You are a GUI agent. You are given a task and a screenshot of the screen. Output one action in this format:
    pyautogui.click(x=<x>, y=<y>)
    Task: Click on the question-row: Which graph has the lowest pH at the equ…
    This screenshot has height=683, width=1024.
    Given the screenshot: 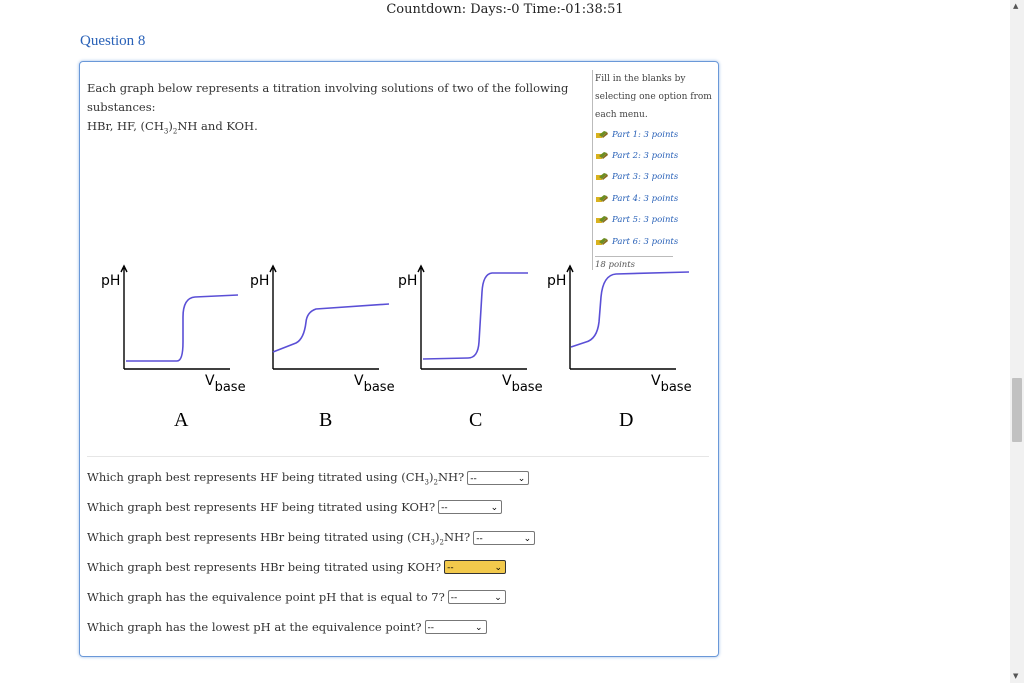 What is the action you would take?
    pyautogui.click(x=287, y=627)
    